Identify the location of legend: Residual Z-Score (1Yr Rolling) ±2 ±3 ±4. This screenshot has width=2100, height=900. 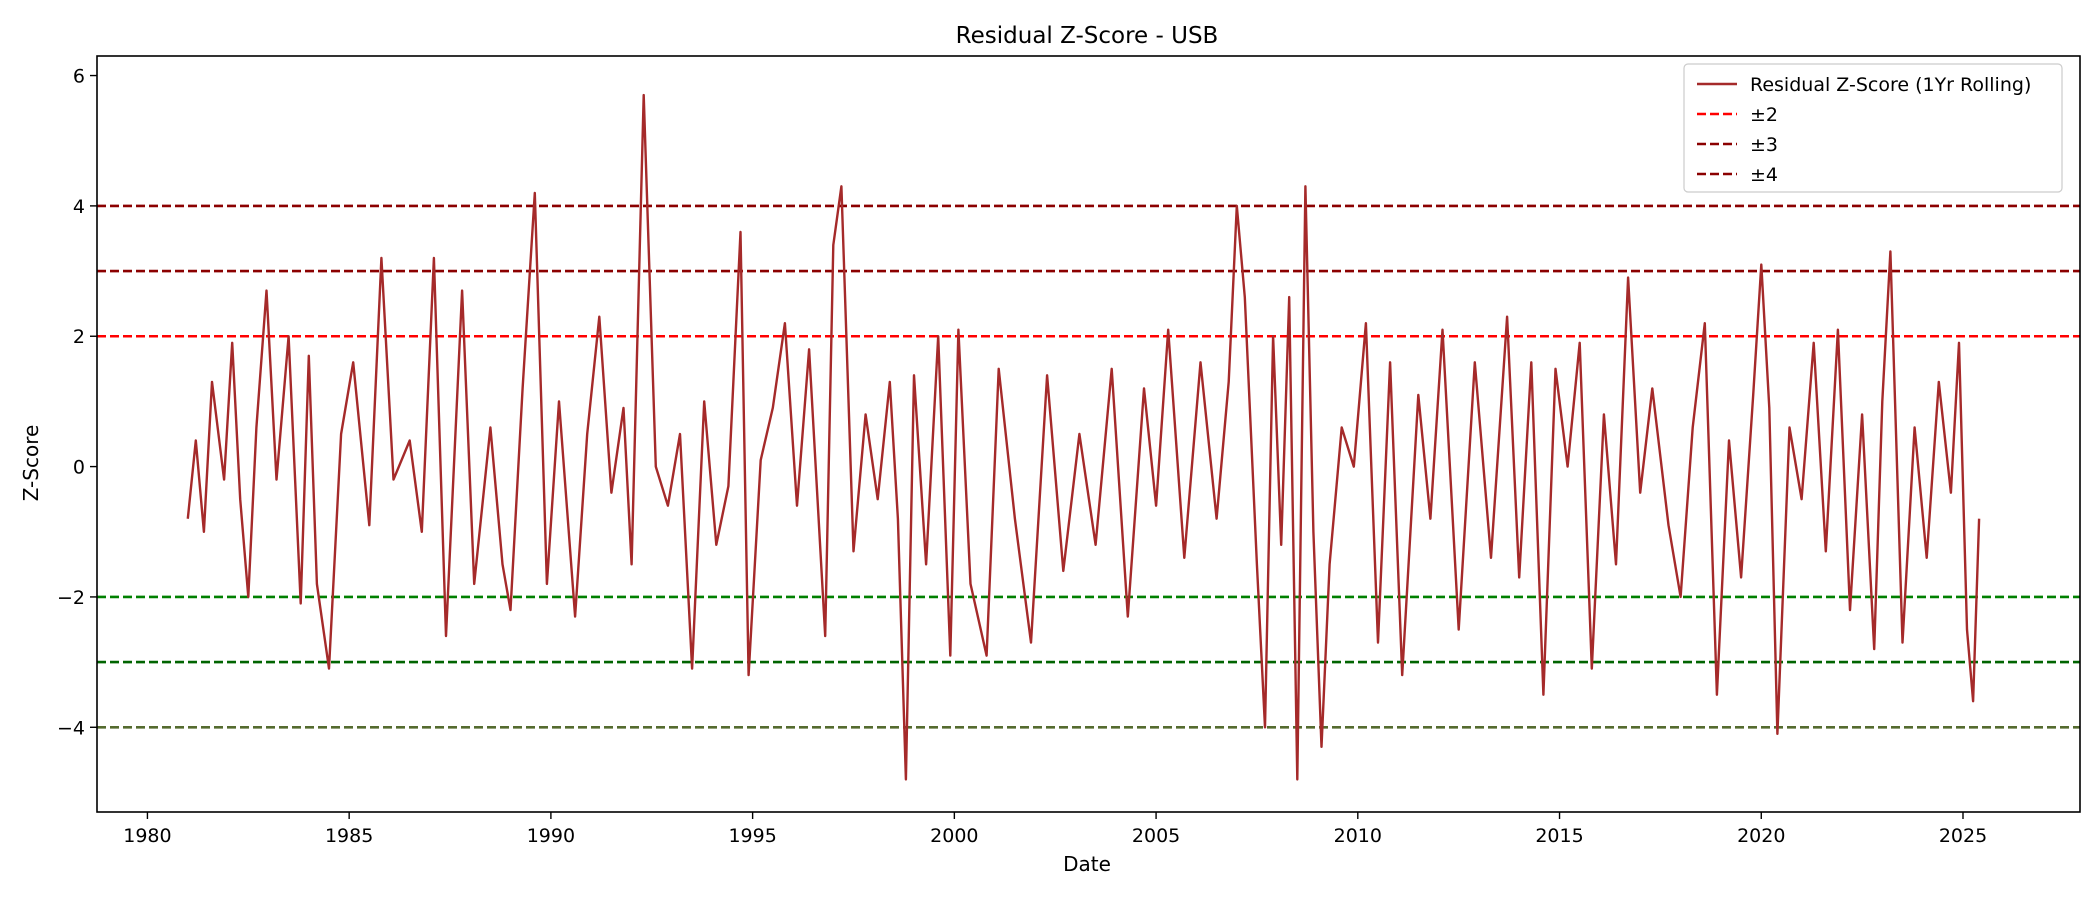
(1873, 128).